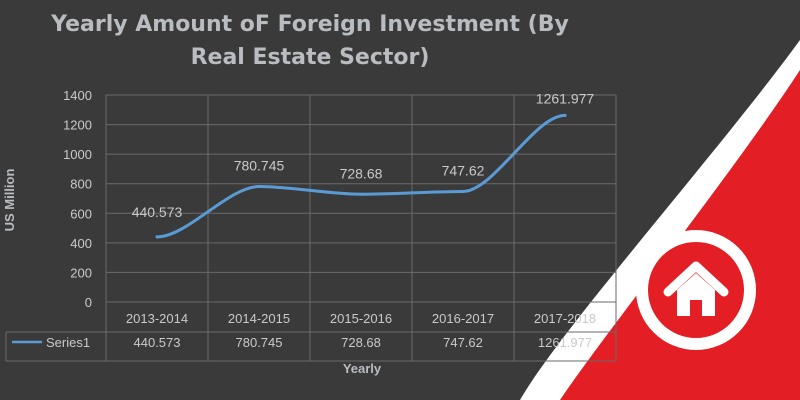 The height and width of the screenshot is (400, 800). I want to click on x-axis-label: Yearly, so click(362, 368).